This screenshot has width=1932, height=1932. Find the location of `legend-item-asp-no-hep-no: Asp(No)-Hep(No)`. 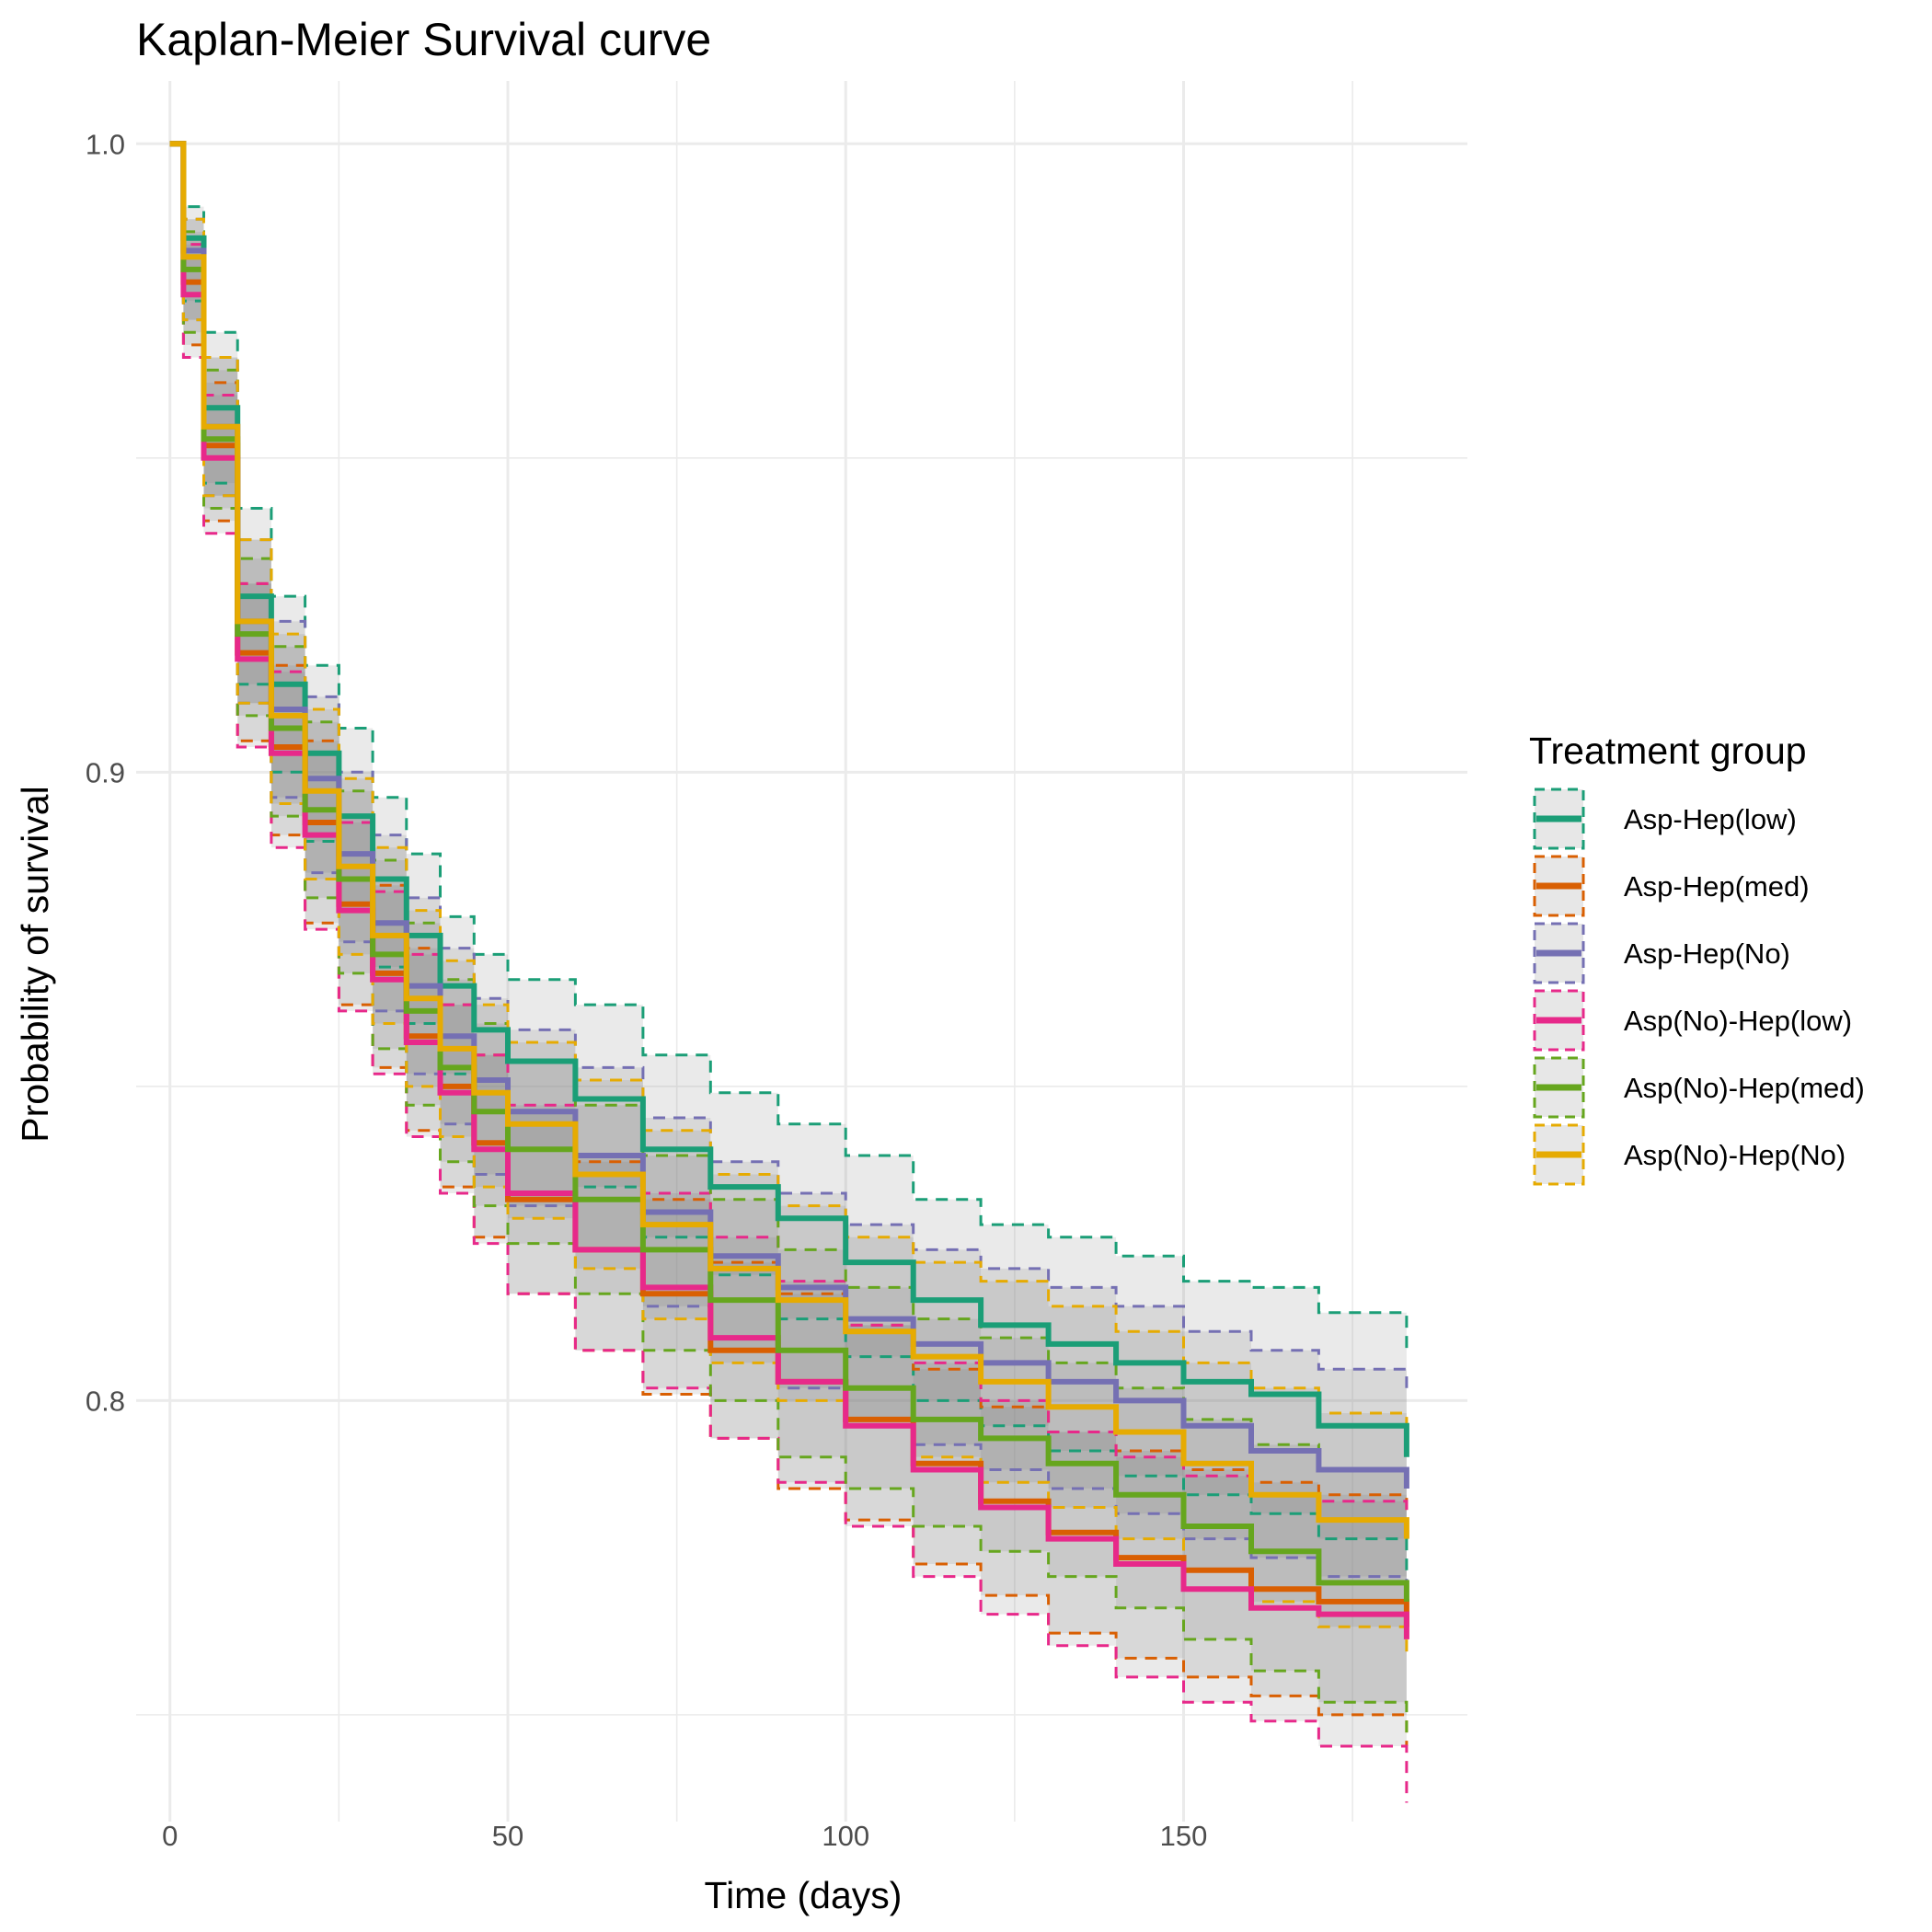

legend-item-asp-no-hep-no: Asp(No)-Hep(No) is located at coordinates (1689, 1154).